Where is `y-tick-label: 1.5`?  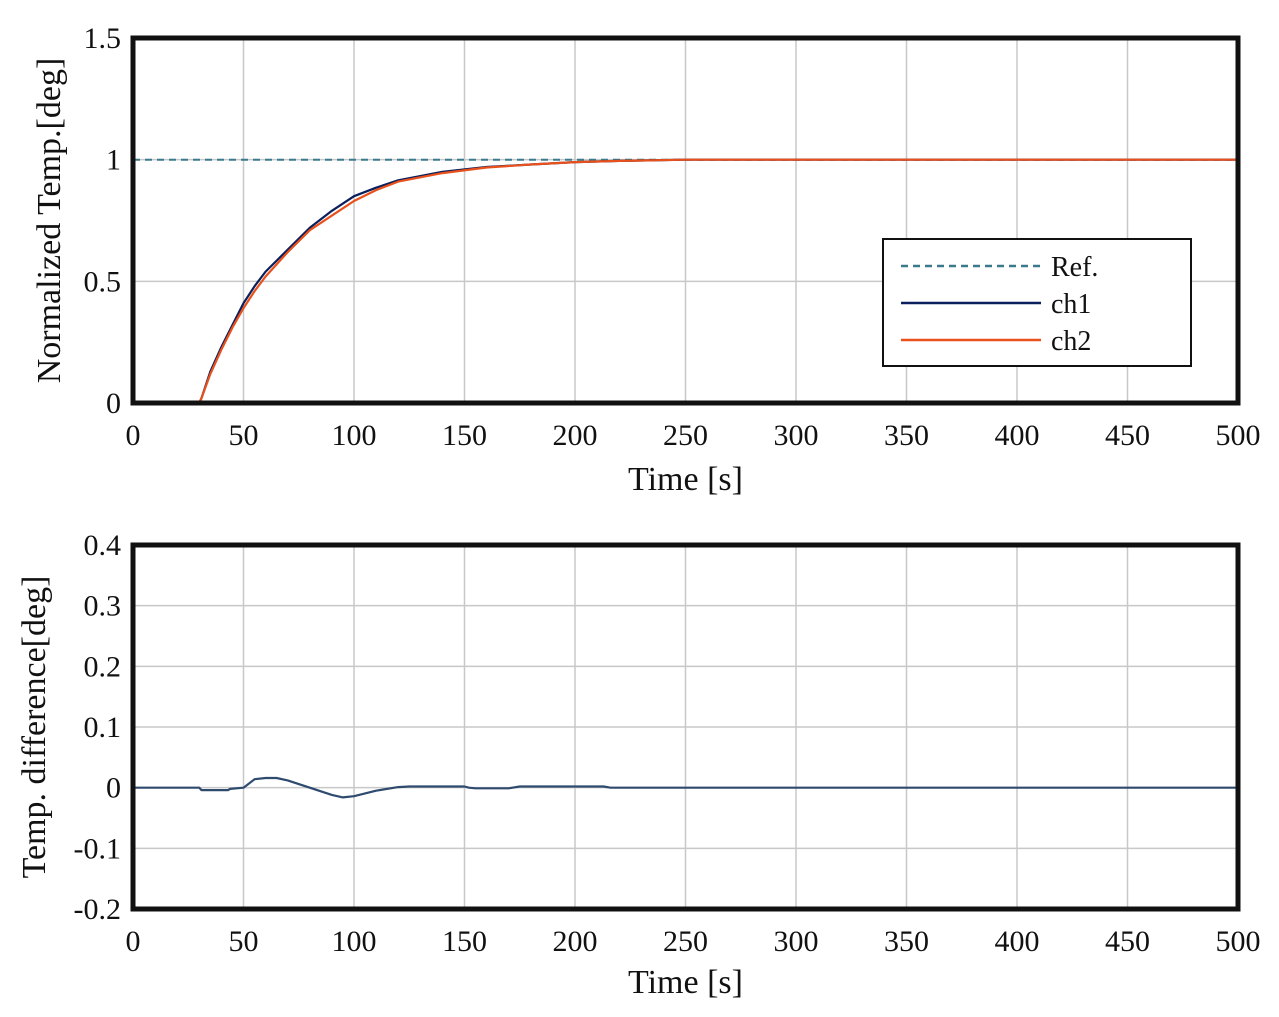
y-tick-label: 1.5 is located at coordinates (103, 38).